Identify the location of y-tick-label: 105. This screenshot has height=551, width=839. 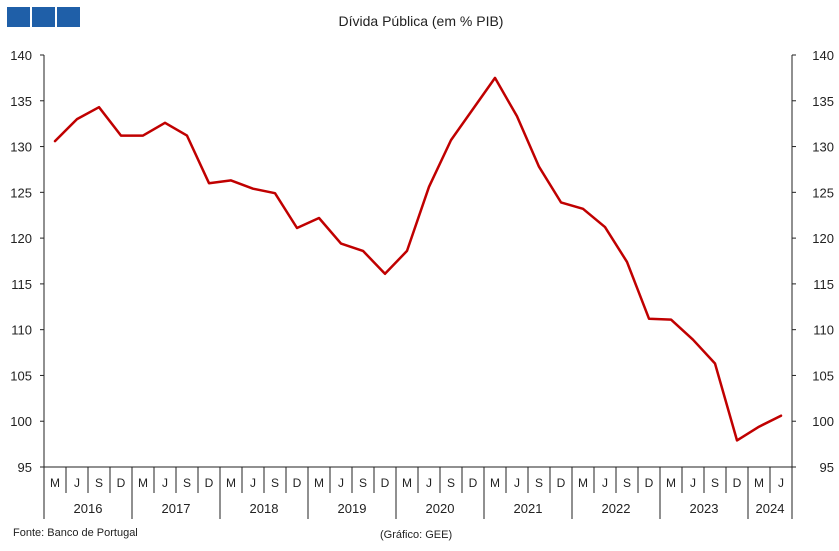
(21, 375).